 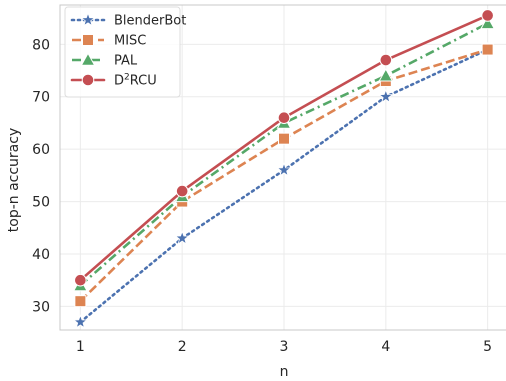 I want to click on legend-label: D2RCU, so click(x=135, y=81).